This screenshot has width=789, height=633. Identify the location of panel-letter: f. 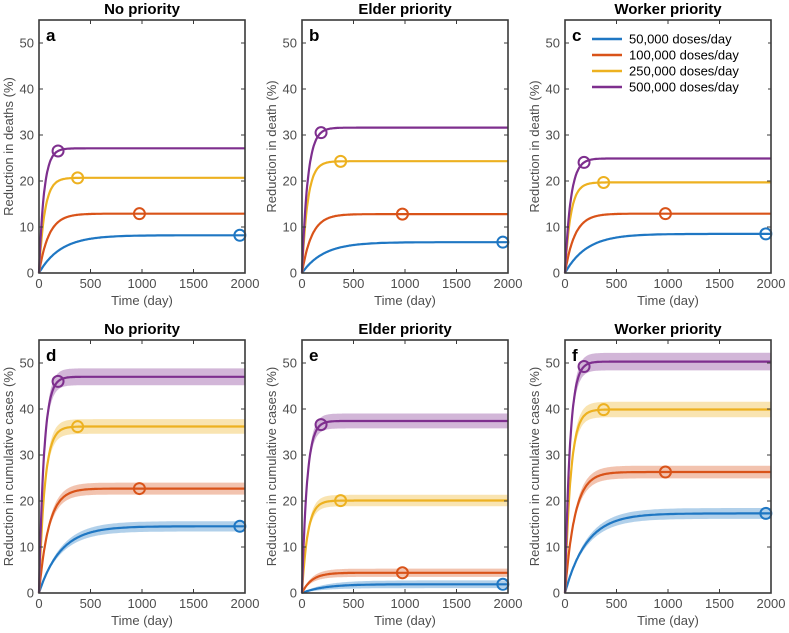
(575, 355).